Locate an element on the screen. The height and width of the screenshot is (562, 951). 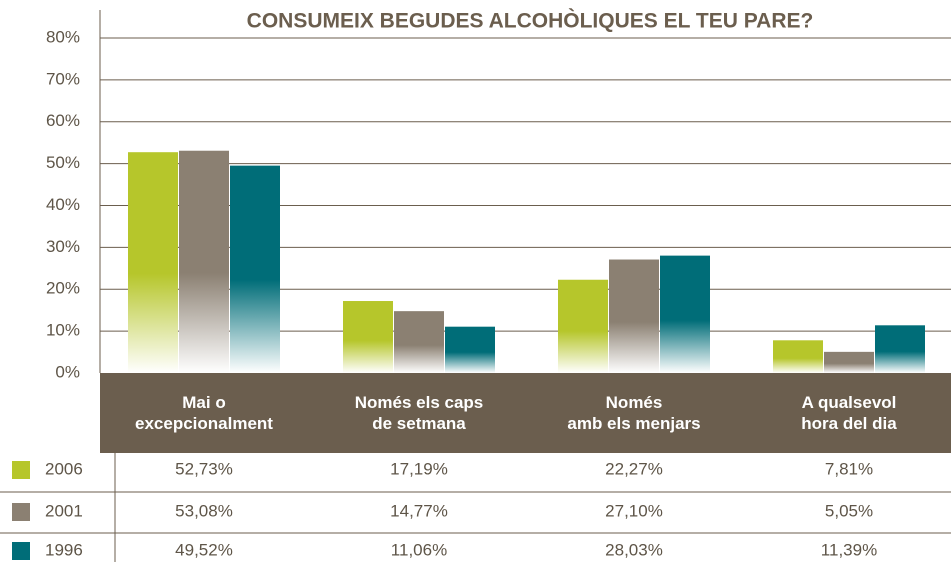
legend-label: 2006 is located at coordinates (64, 468).